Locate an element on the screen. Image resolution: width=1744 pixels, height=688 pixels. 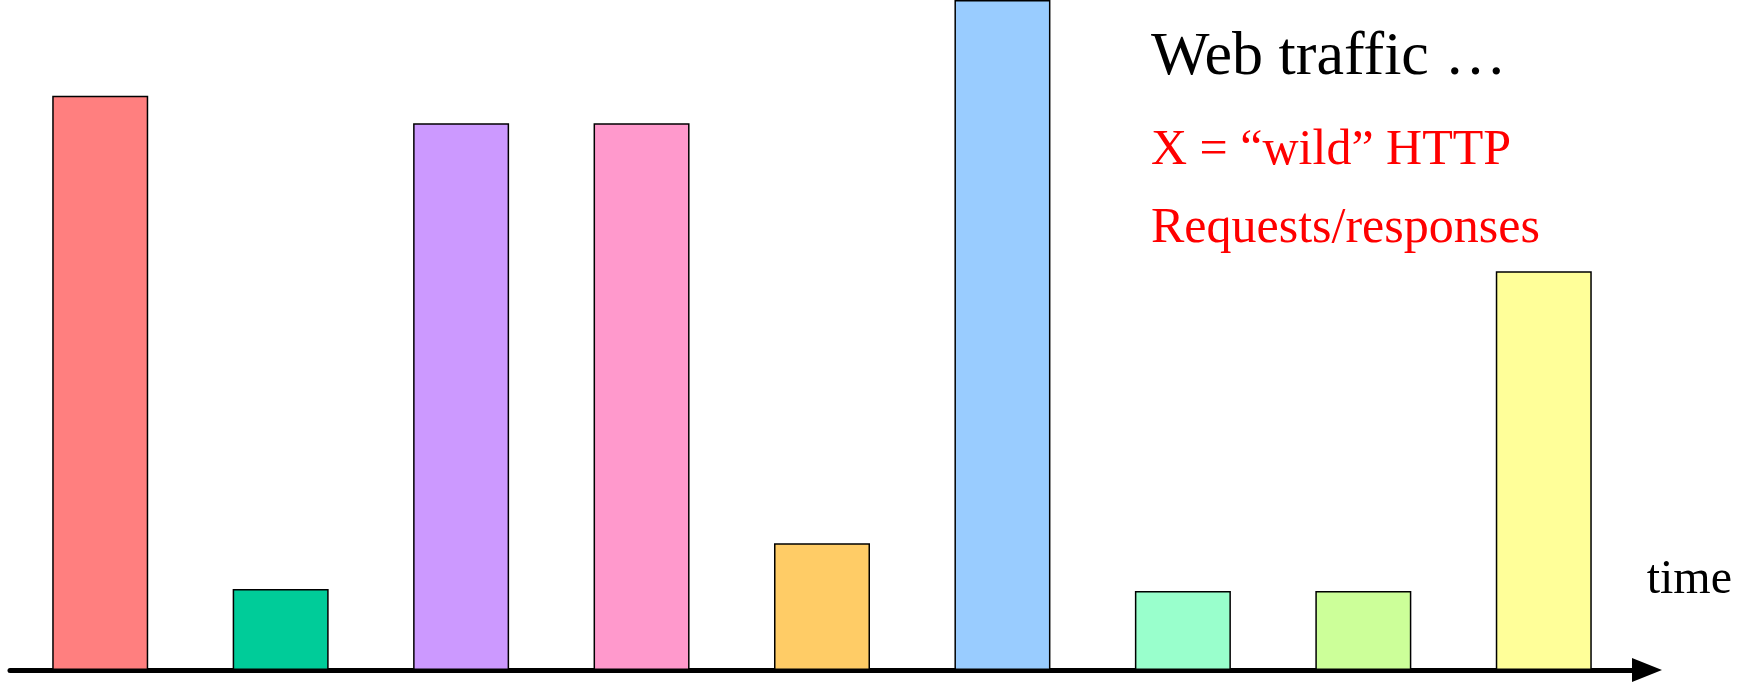
annotation: X = “wild” HTTP is located at coordinates (1331, 147).